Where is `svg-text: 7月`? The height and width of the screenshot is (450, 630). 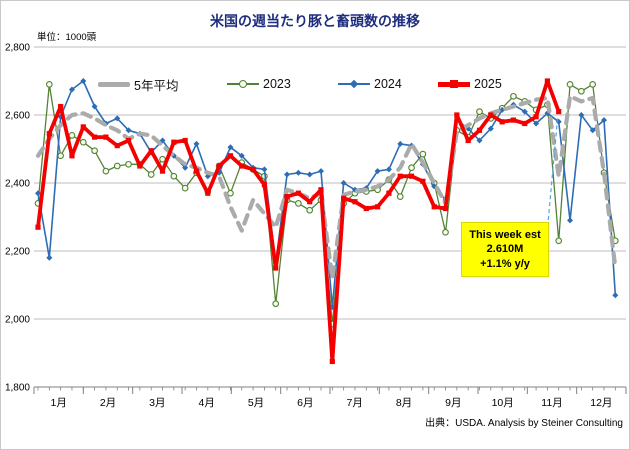 svg-text: 7月 is located at coordinates (354, 403).